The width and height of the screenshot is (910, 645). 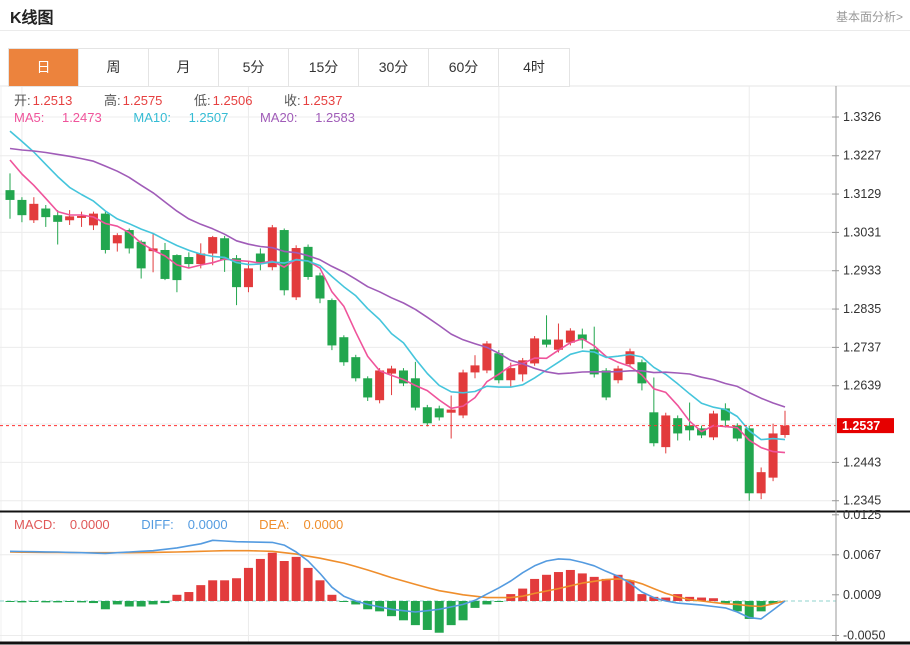 What do you see at coordinates (81, 117) in the screenshot?
I see `ma5-value: 1.2473` at bounding box center [81, 117].